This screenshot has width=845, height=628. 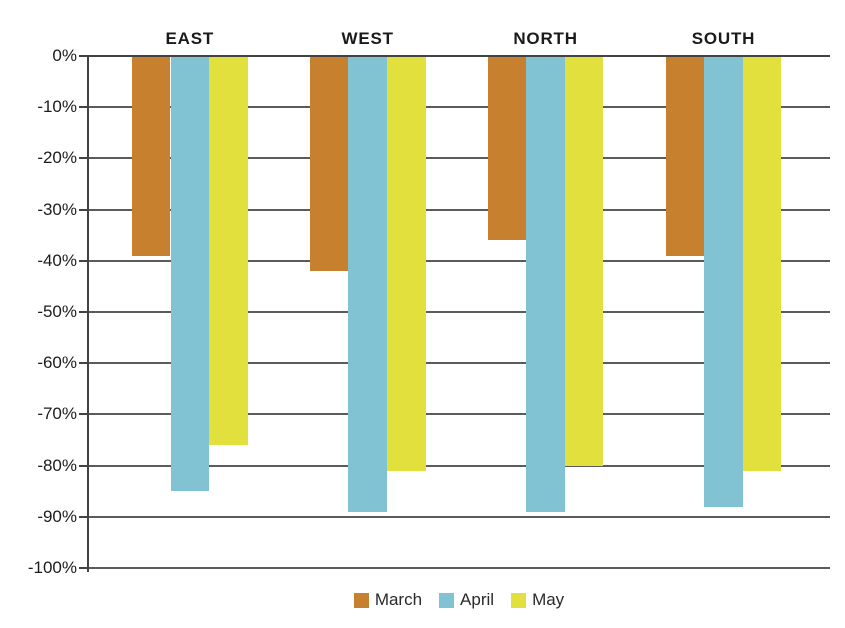 What do you see at coordinates (447, 600) in the screenshot?
I see `legend-swatch-april` at bounding box center [447, 600].